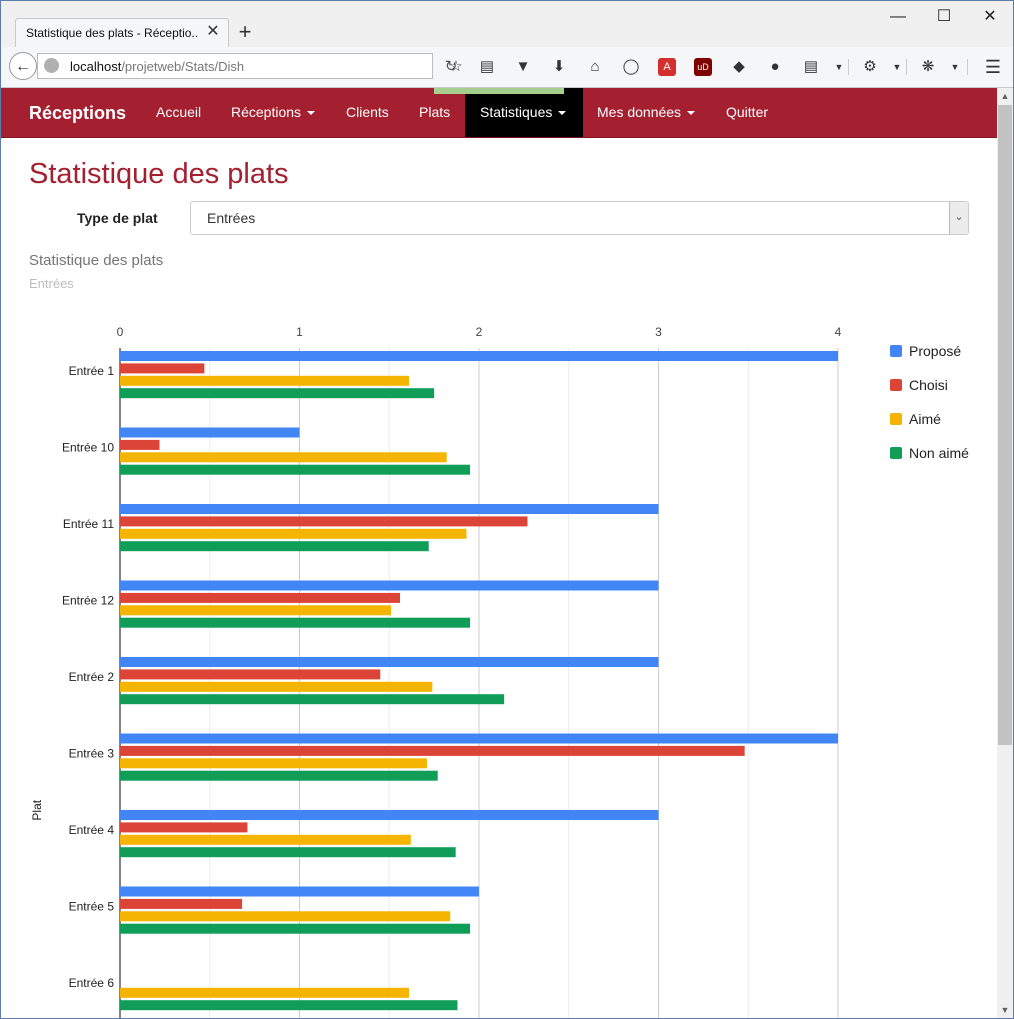  What do you see at coordinates (92, 754) in the screenshot?
I see `category-label: Entrée 3` at bounding box center [92, 754].